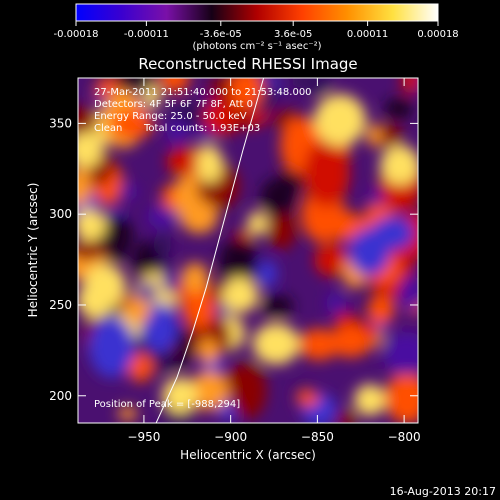 This screenshot has width=500, height=500. What do you see at coordinates (437, 34) in the screenshot?
I see `colorbar-tick-label: 0.00018` at bounding box center [437, 34].